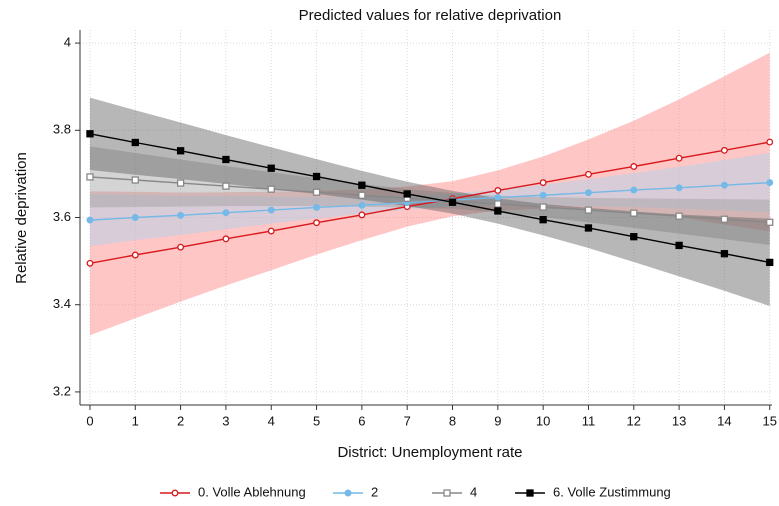 This screenshot has width=779, height=506. I want to click on x-tick-label: 1, so click(135, 420).